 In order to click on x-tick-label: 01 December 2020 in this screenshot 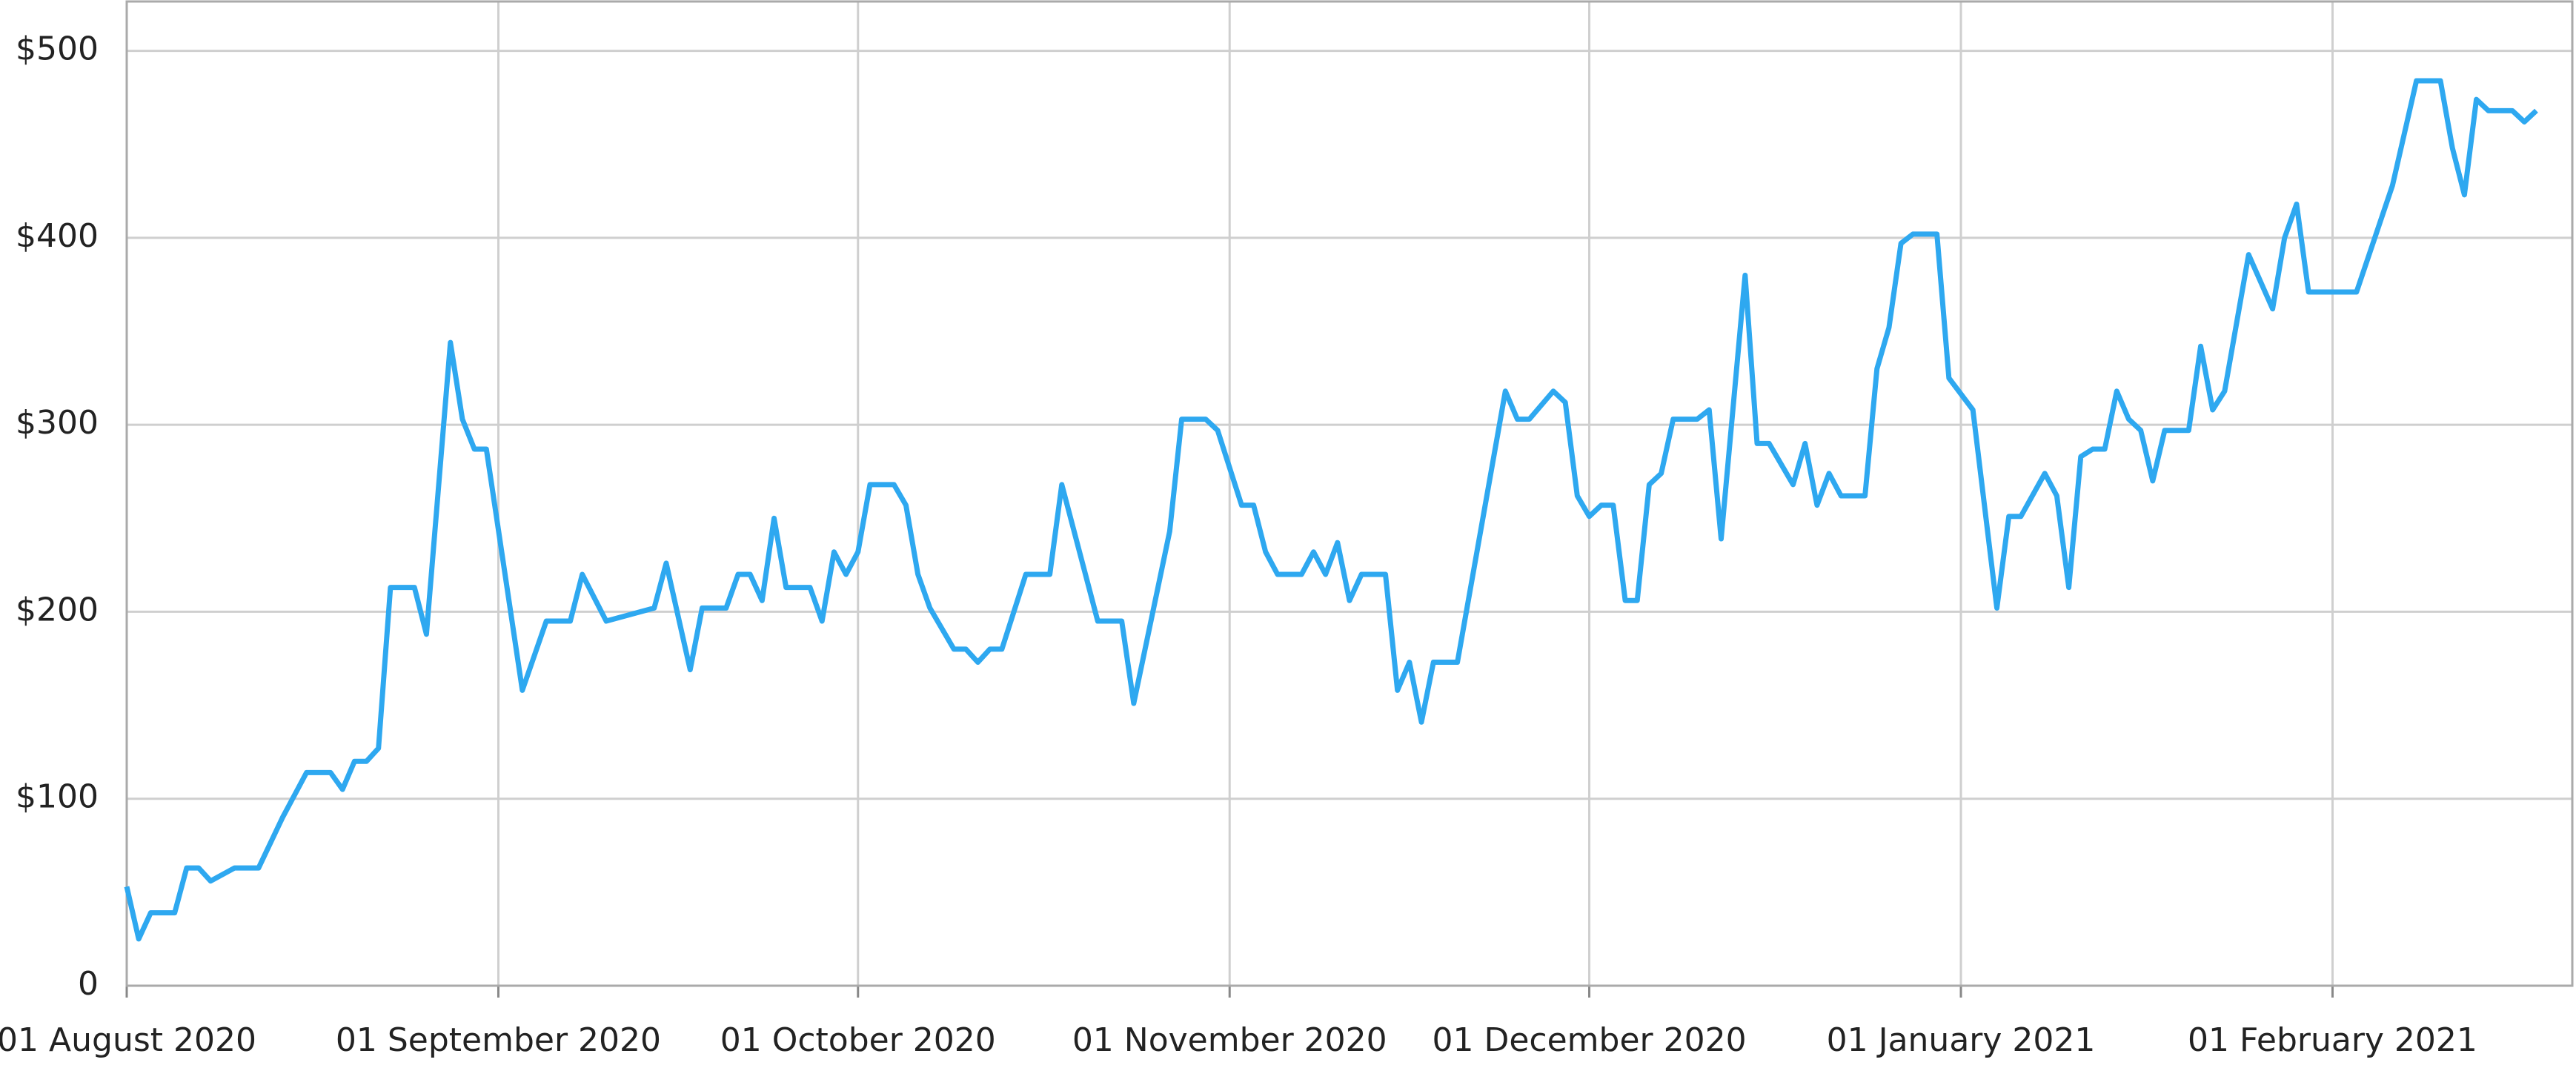, I will do `click(1589, 1040)`.